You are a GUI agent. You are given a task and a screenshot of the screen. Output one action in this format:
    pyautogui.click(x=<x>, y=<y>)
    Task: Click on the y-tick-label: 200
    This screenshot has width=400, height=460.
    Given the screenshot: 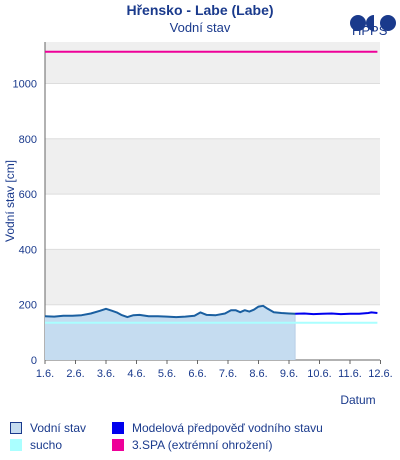 What is the action you would take?
    pyautogui.click(x=28, y=306)
    